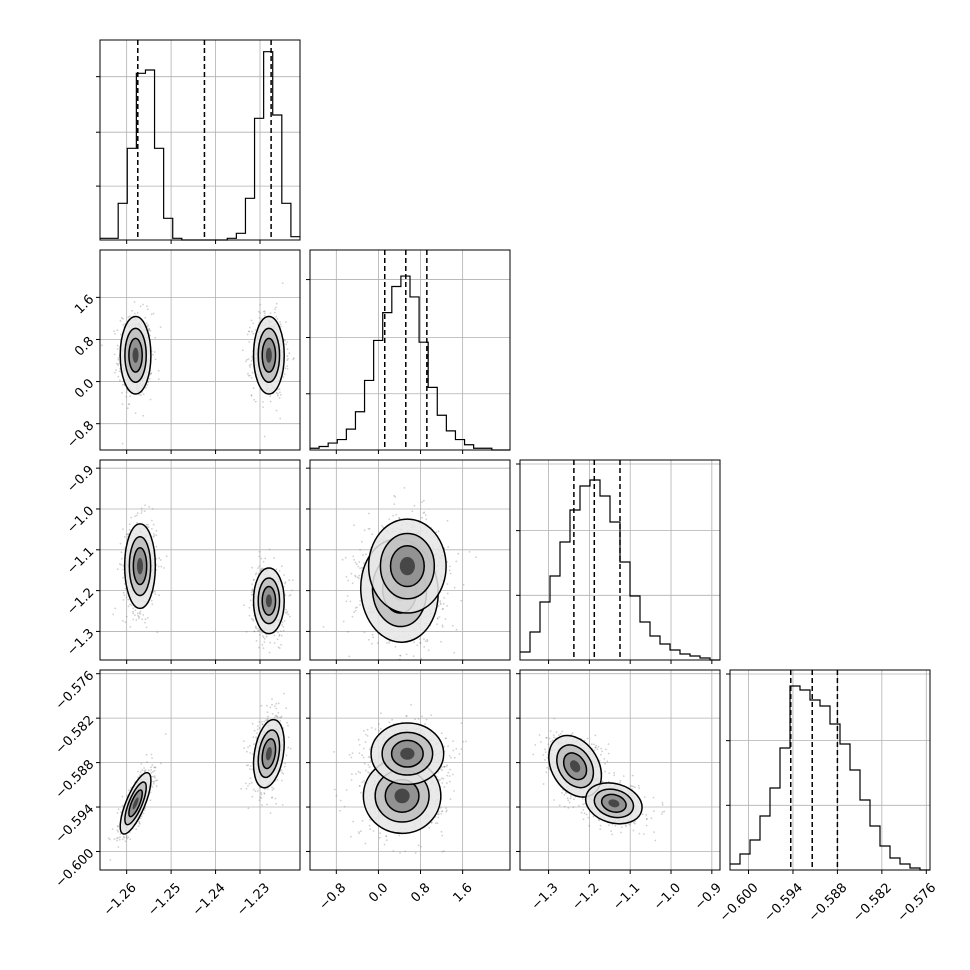 Image resolution: width=970 pixels, height=970 pixels. What do you see at coordinates (75, 735) in the screenshot?
I see `ytick-label-4-3: −0.582` at bounding box center [75, 735].